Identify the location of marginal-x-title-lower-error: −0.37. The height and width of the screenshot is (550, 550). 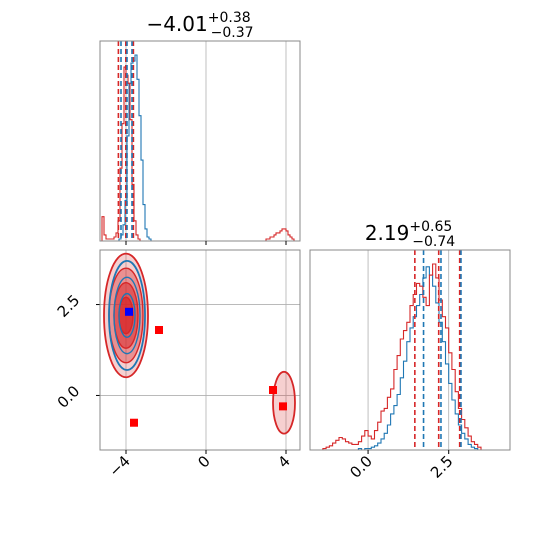
(232, 33).